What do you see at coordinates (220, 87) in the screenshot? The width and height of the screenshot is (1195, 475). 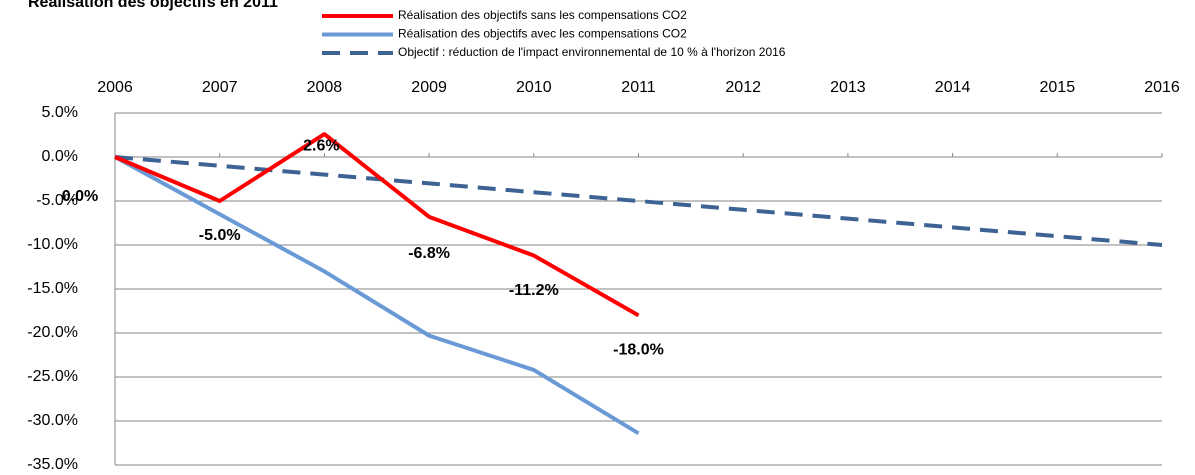 I see `x-tick-label: 2007` at bounding box center [220, 87].